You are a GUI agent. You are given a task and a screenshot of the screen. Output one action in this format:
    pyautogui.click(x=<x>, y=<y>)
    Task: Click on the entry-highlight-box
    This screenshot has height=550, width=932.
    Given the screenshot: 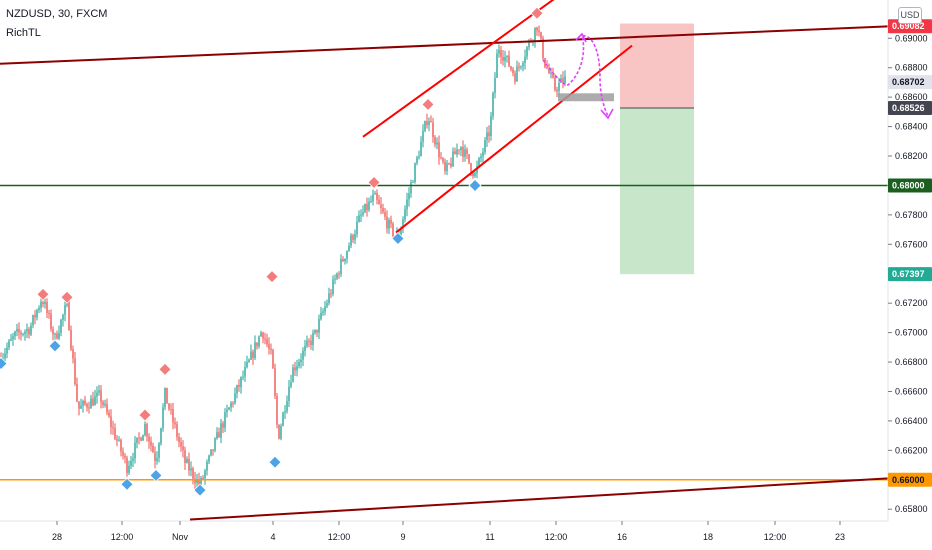 What is the action you would take?
    pyautogui.click(x=586, y=97)
    